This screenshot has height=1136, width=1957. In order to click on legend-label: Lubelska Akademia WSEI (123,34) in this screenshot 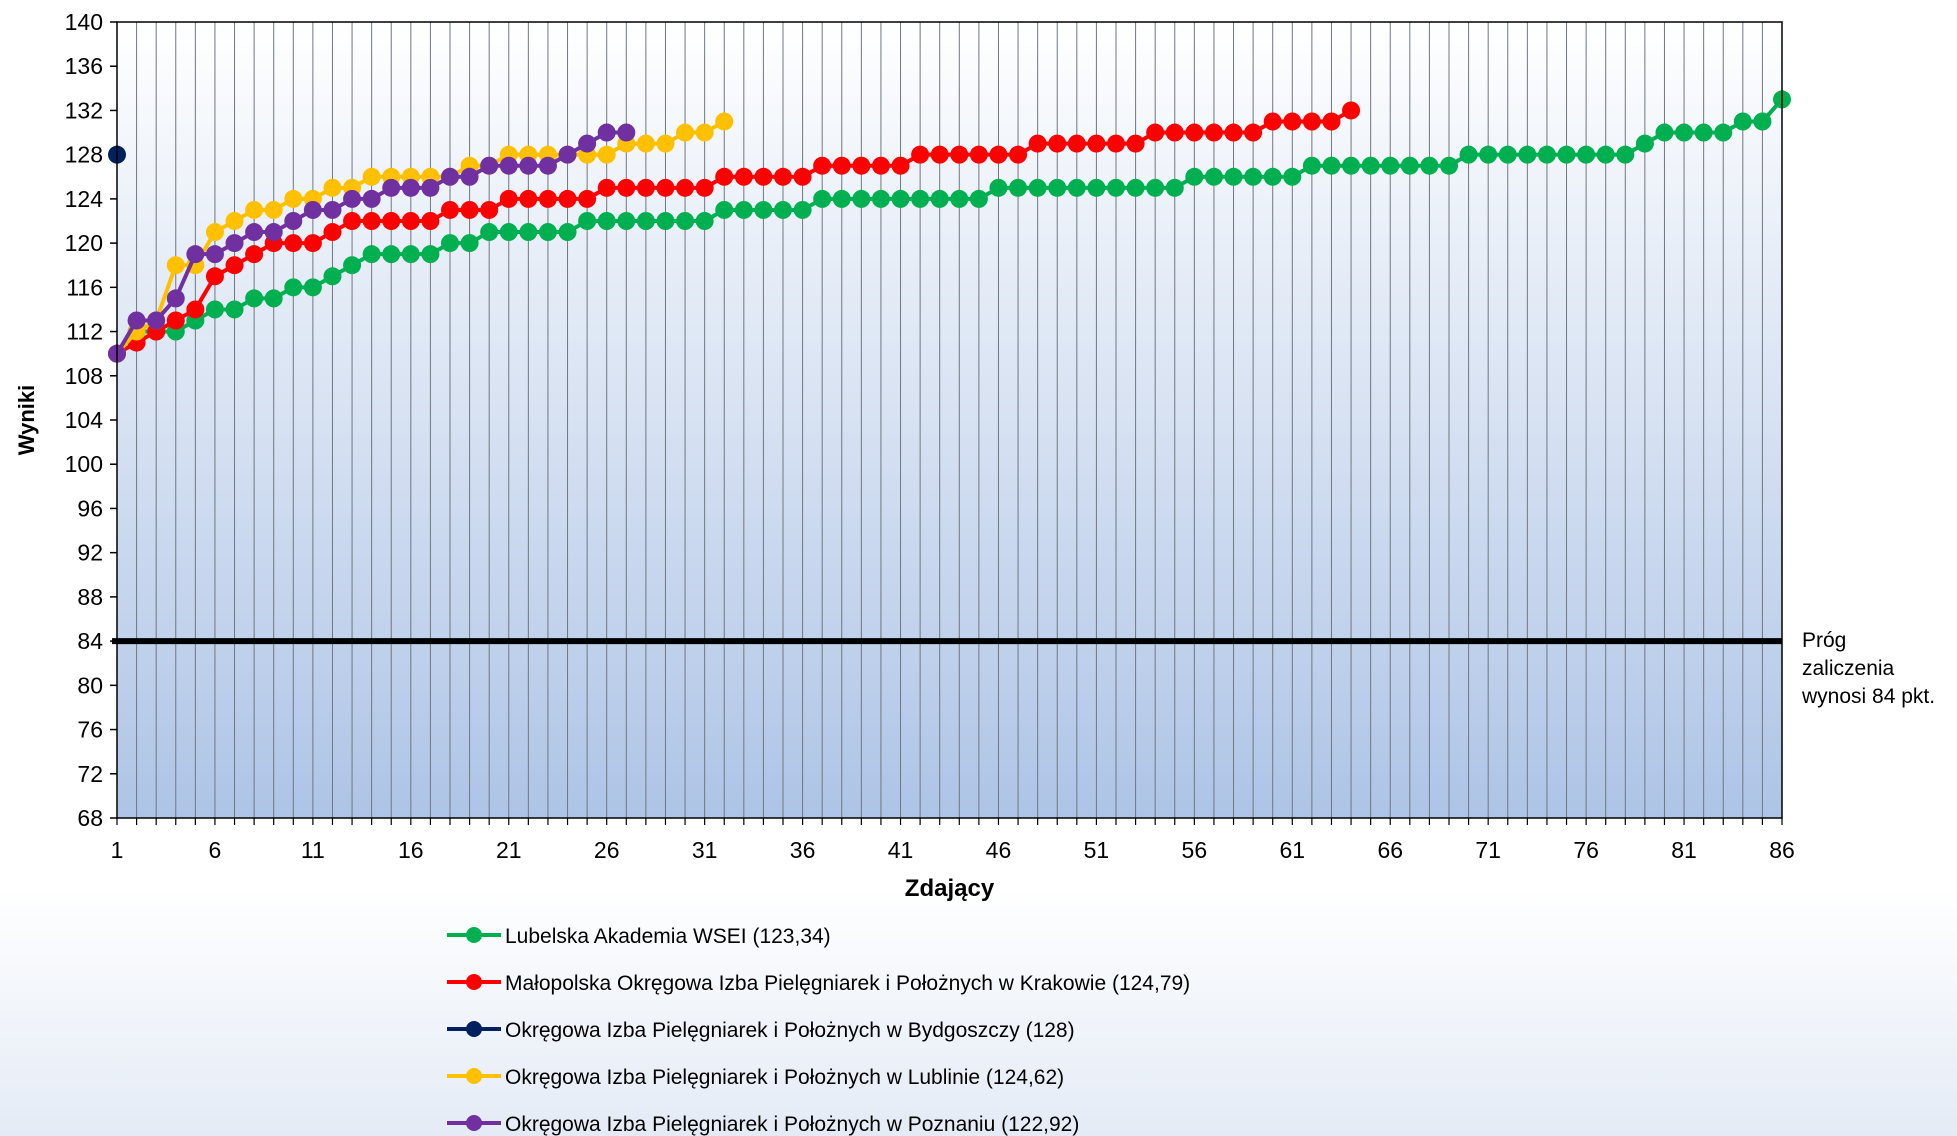, I will do `click(668, 936)`.